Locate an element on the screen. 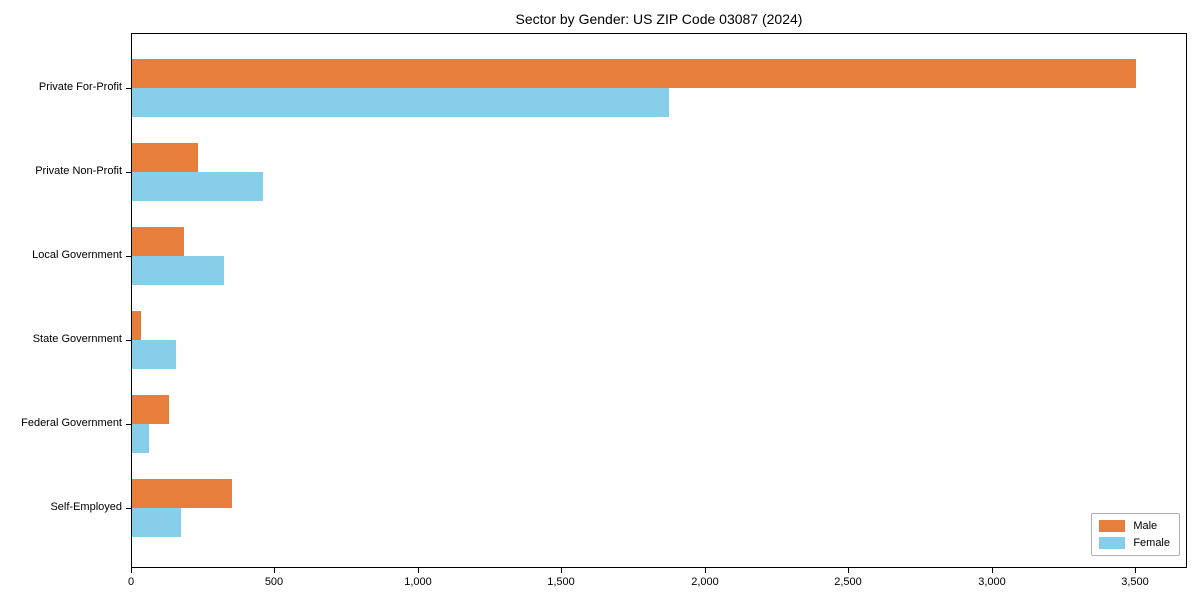 The width and height of the screenshot is (1200, 600). ytick-label-5: Self-Employed is located at coordinates (86, 507).